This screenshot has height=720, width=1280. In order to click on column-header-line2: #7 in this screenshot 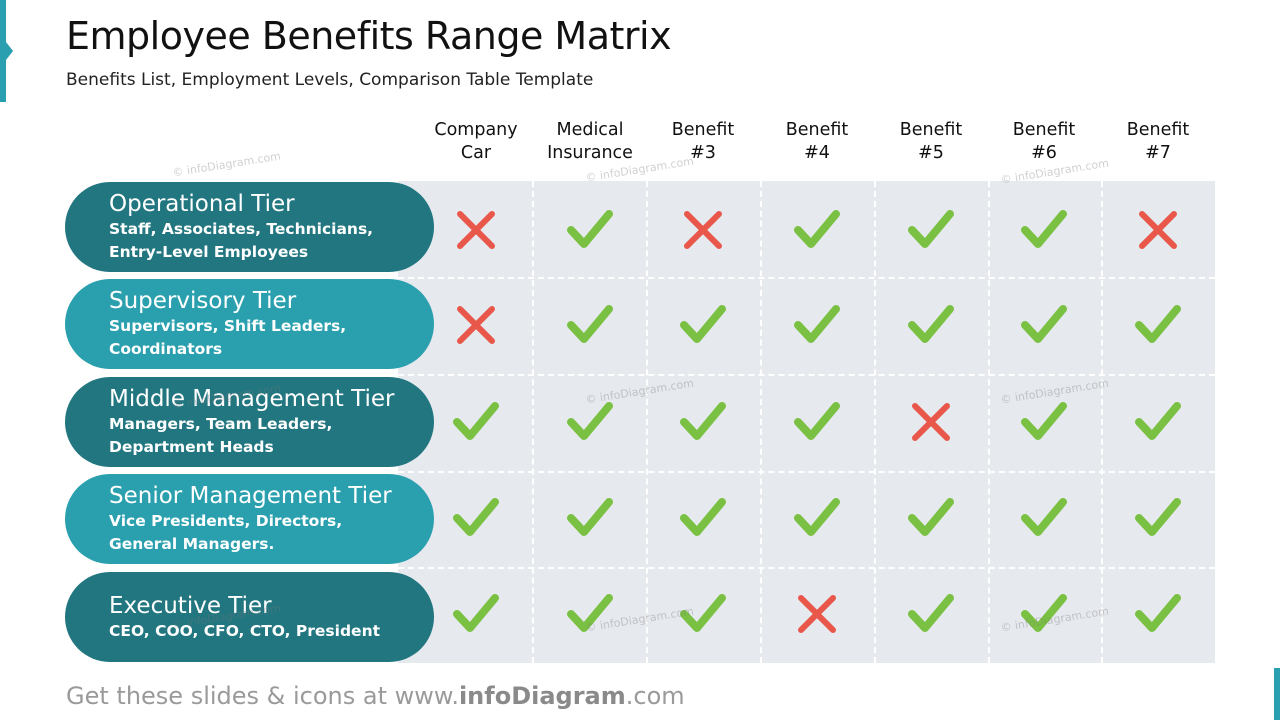, I will do `click(1158, 153)`.